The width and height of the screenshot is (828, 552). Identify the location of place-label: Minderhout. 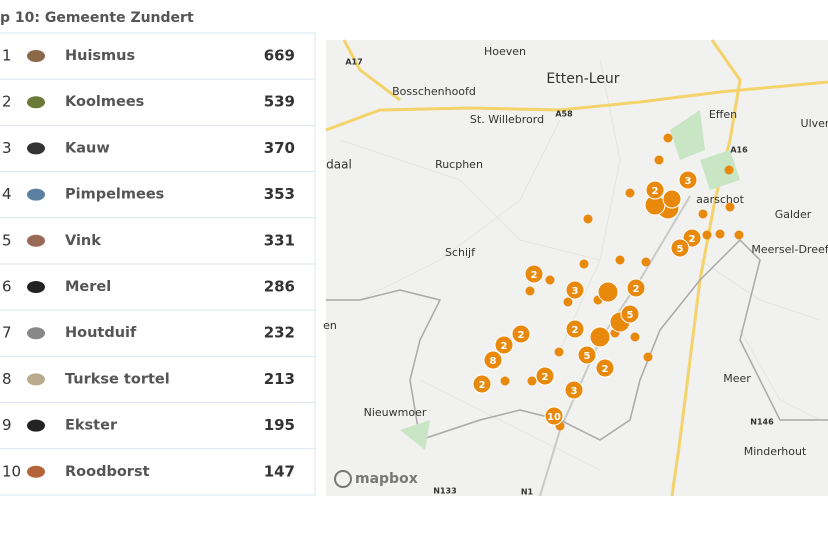
(775, 451).